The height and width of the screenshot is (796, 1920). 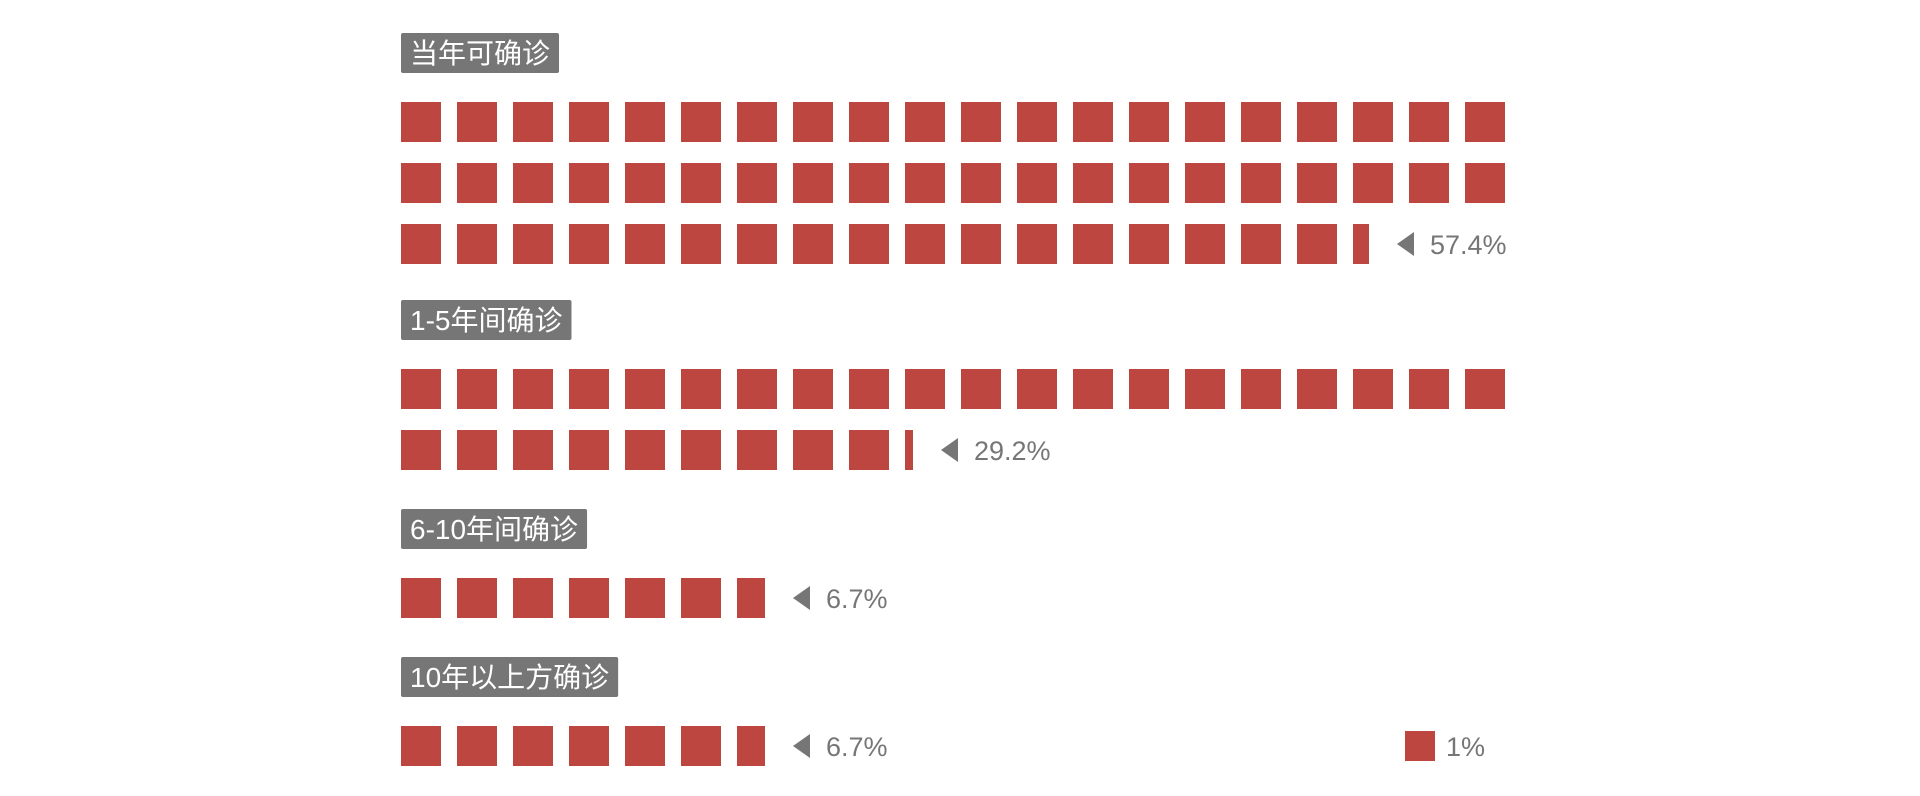 I want to click on legend: 1%, so click(x=1445, y=746).